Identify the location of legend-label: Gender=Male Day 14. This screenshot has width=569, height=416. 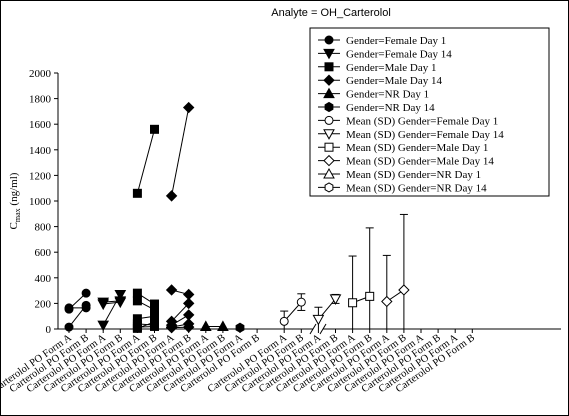
(394, 81).